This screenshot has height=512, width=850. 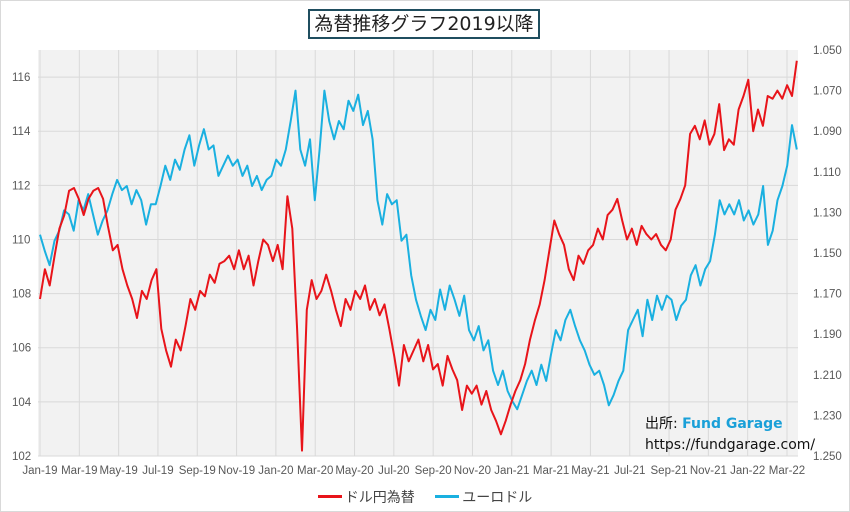 What do you see at coordinates (22, 403) in the screenshot?
I see `y-left-tick-label: 104` at bounding box center [22, 403].